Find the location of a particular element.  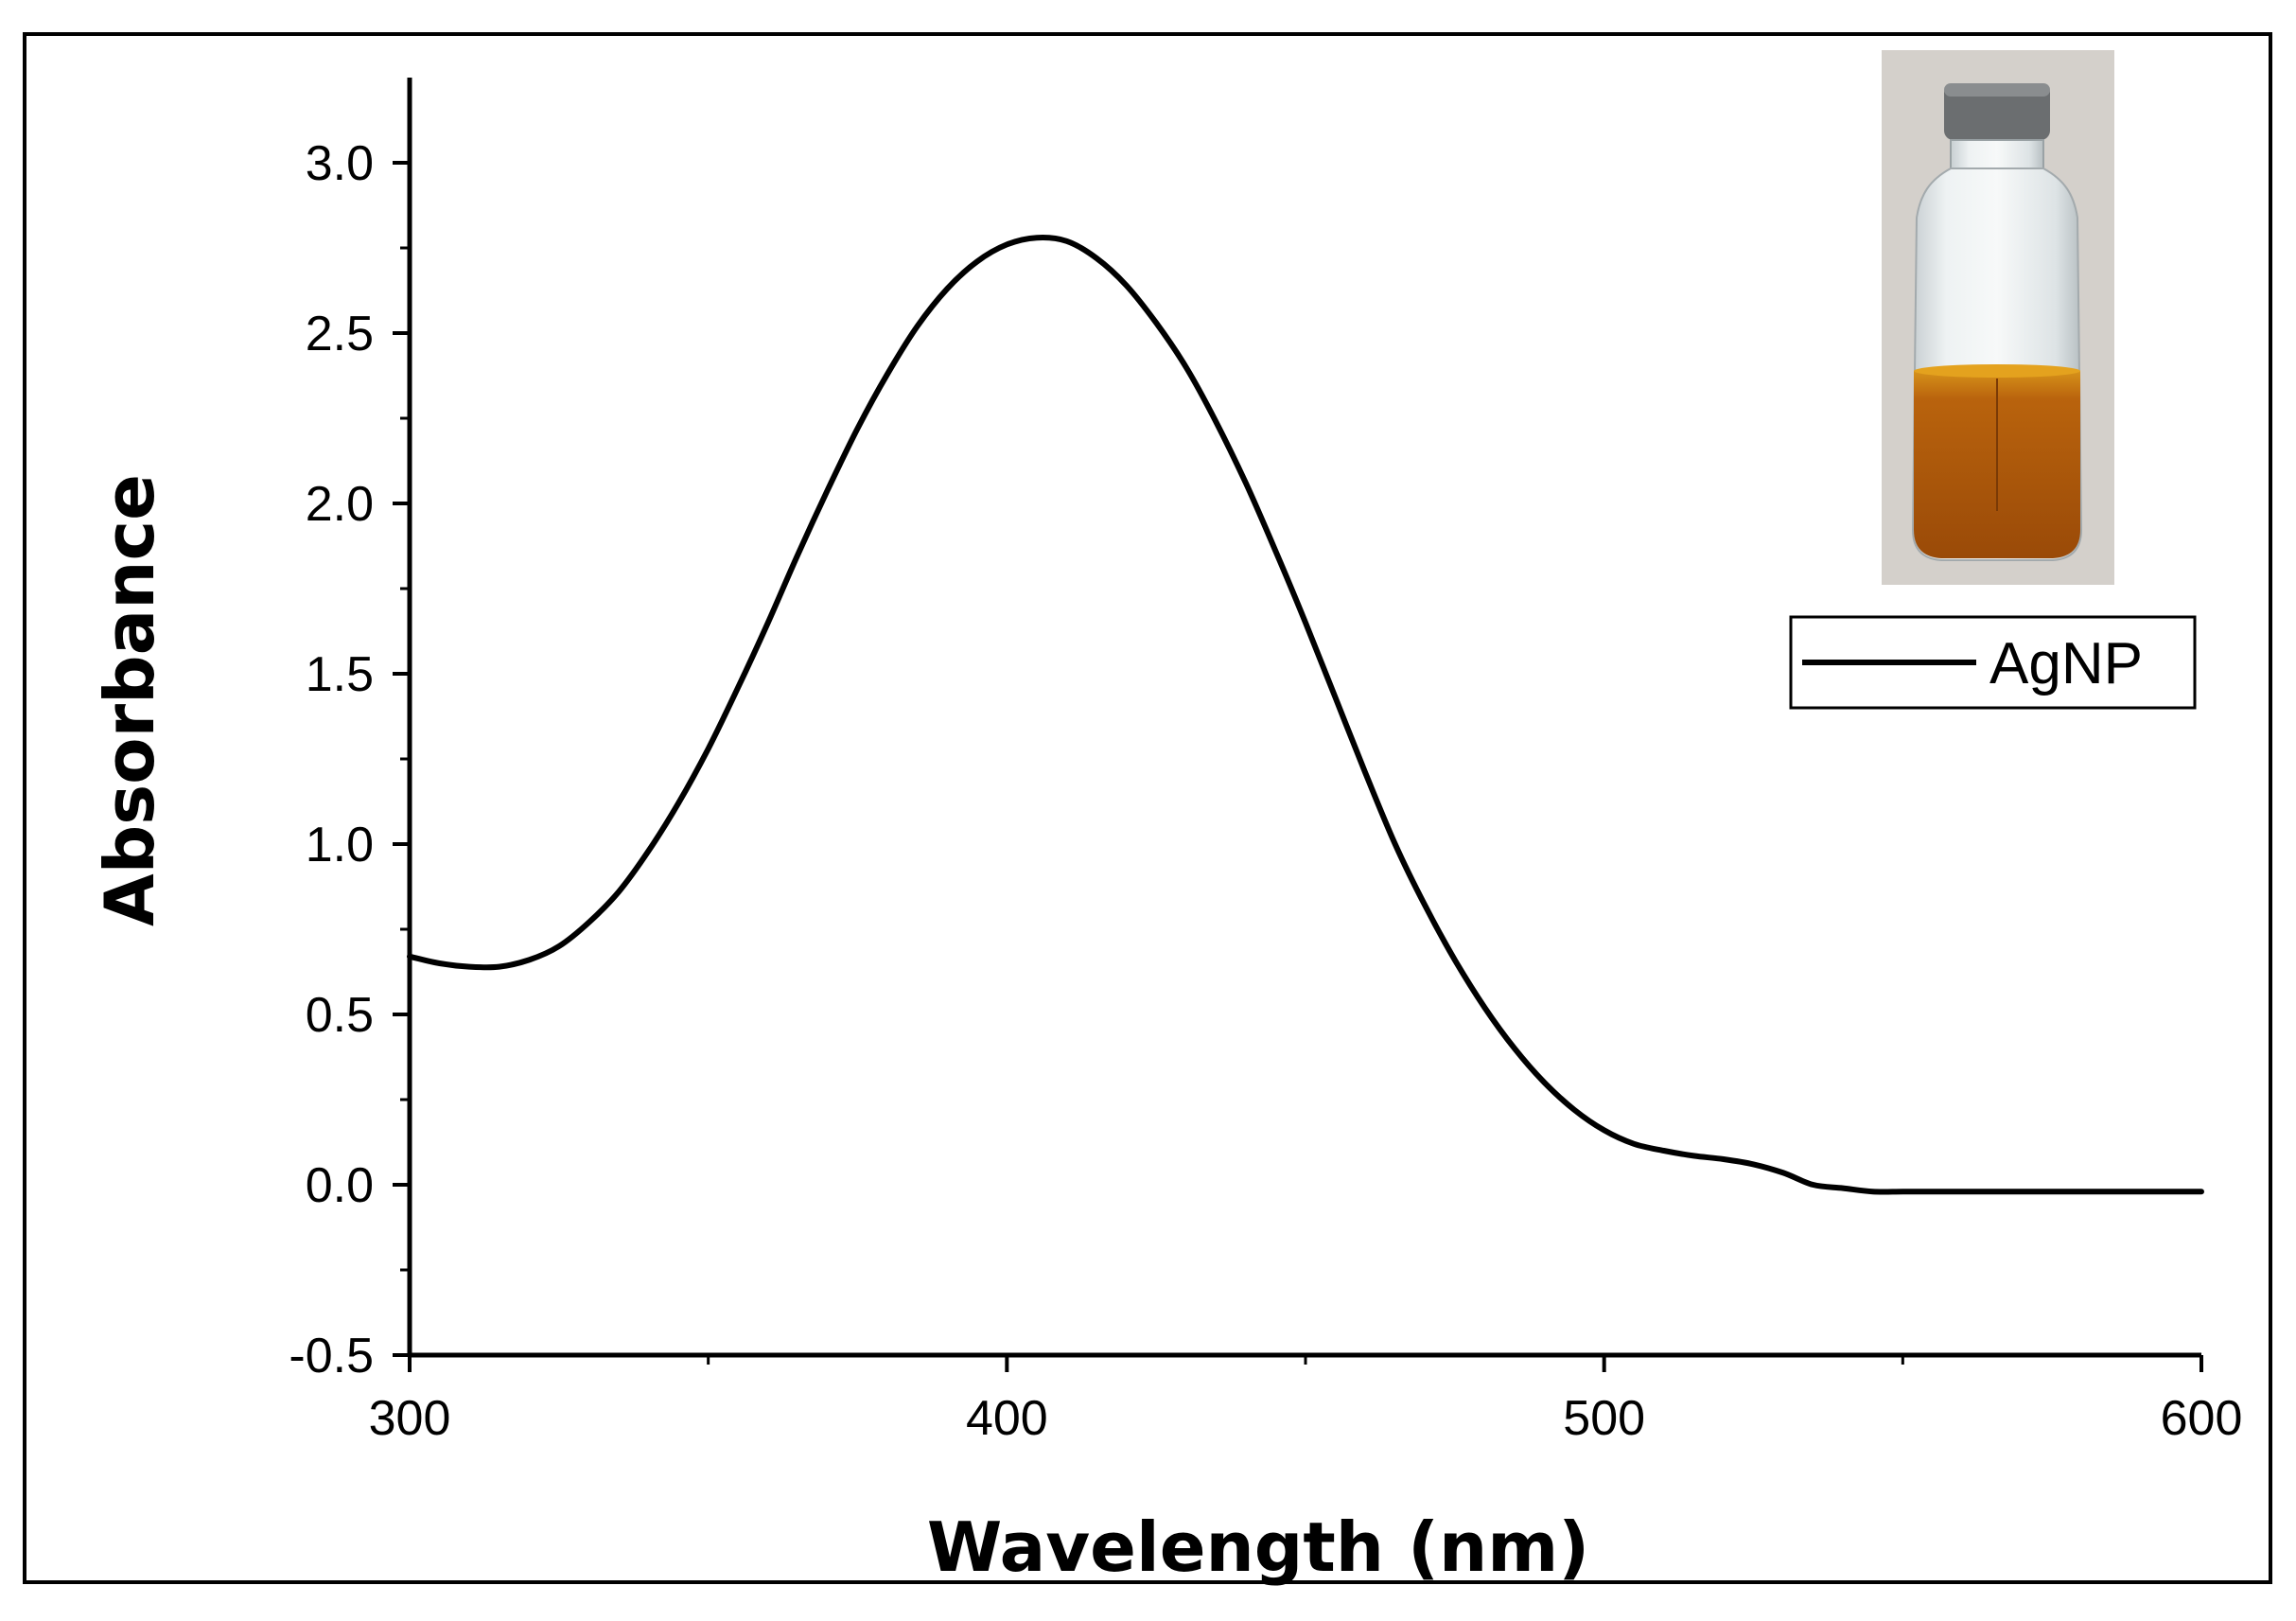

vial-photo-inset is located at coordinates (1998, 318).